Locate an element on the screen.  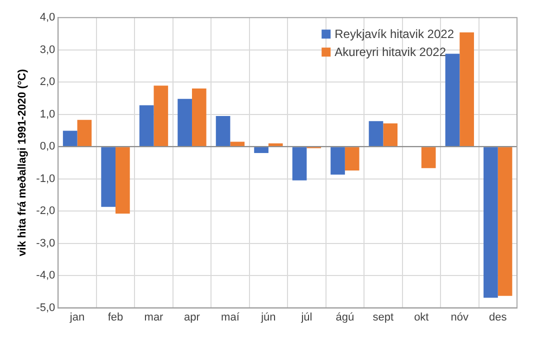
x-tick-label: jan is located at coordinates (76, 317).